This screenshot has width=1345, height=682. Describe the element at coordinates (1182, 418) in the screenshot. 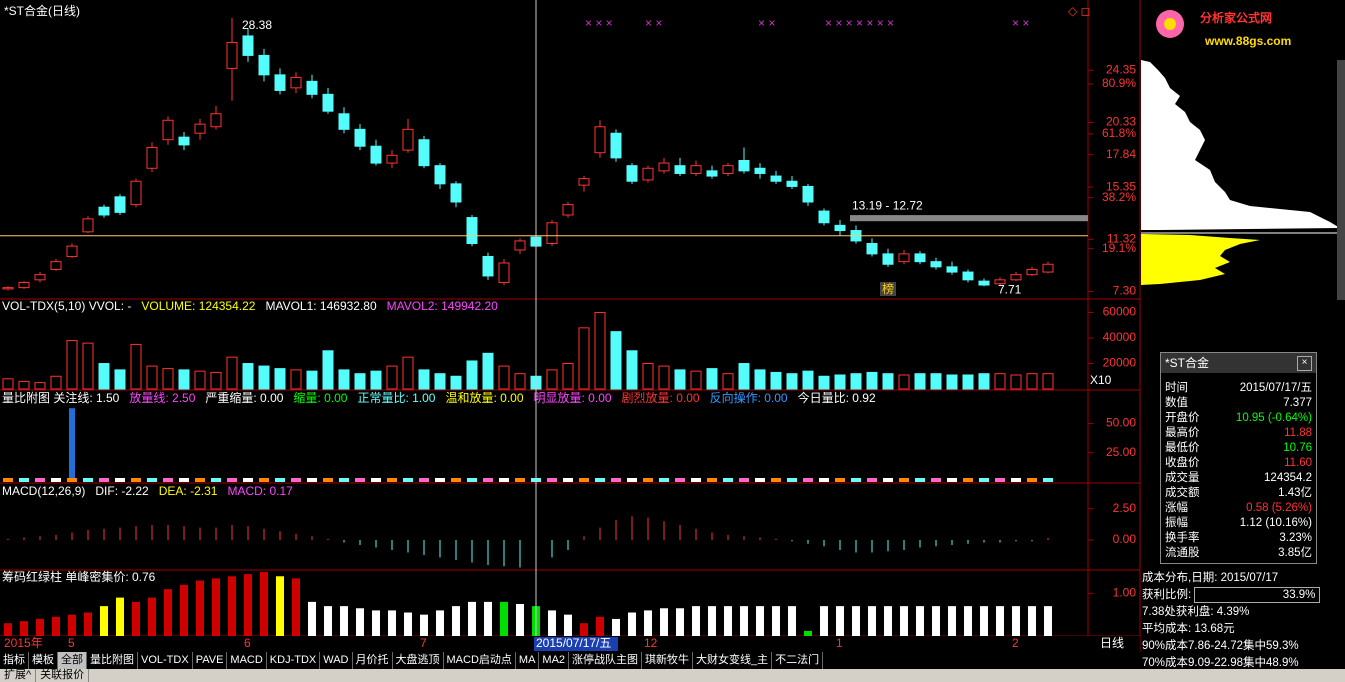

I see `info-key: 开盘价` at that location.